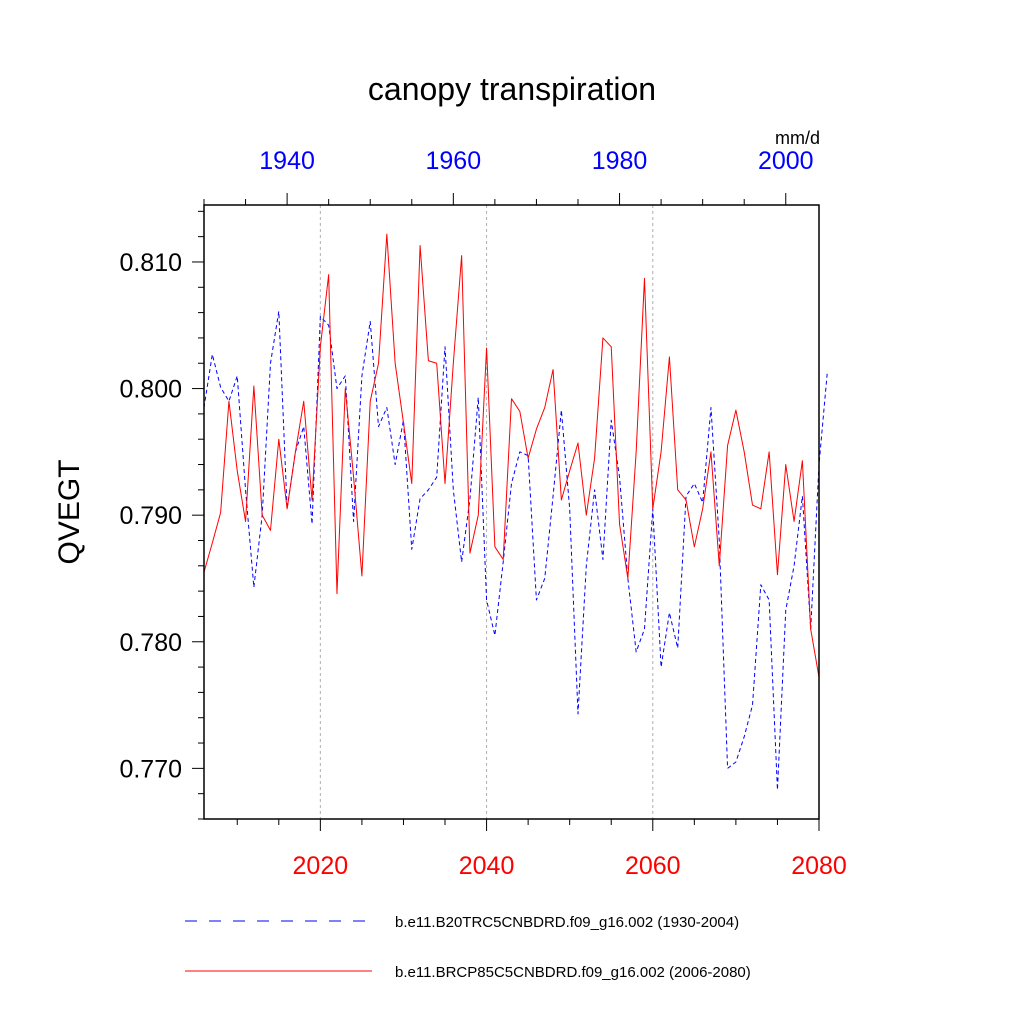 The height and width of the screenshot is (1024, 1024). Describe the element at coordinates (620, 161) in the screenshot. I see `top-tick-label: 1980` at that location.